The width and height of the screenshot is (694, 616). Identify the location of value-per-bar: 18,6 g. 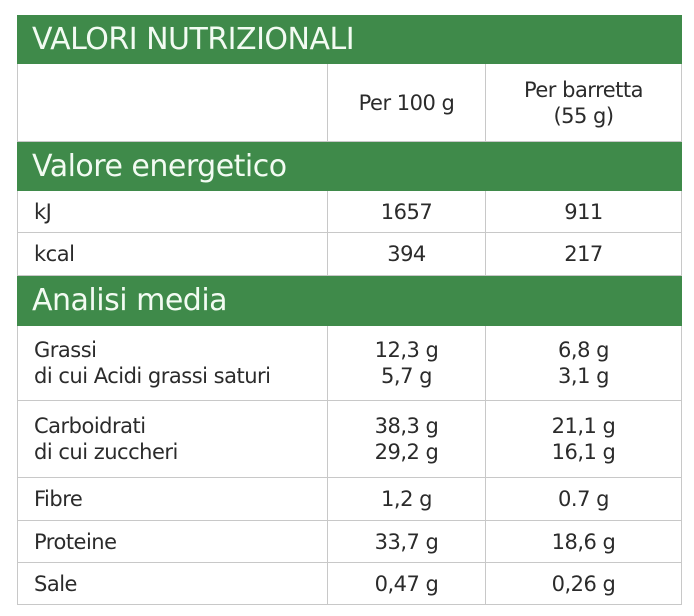
(583, 541).